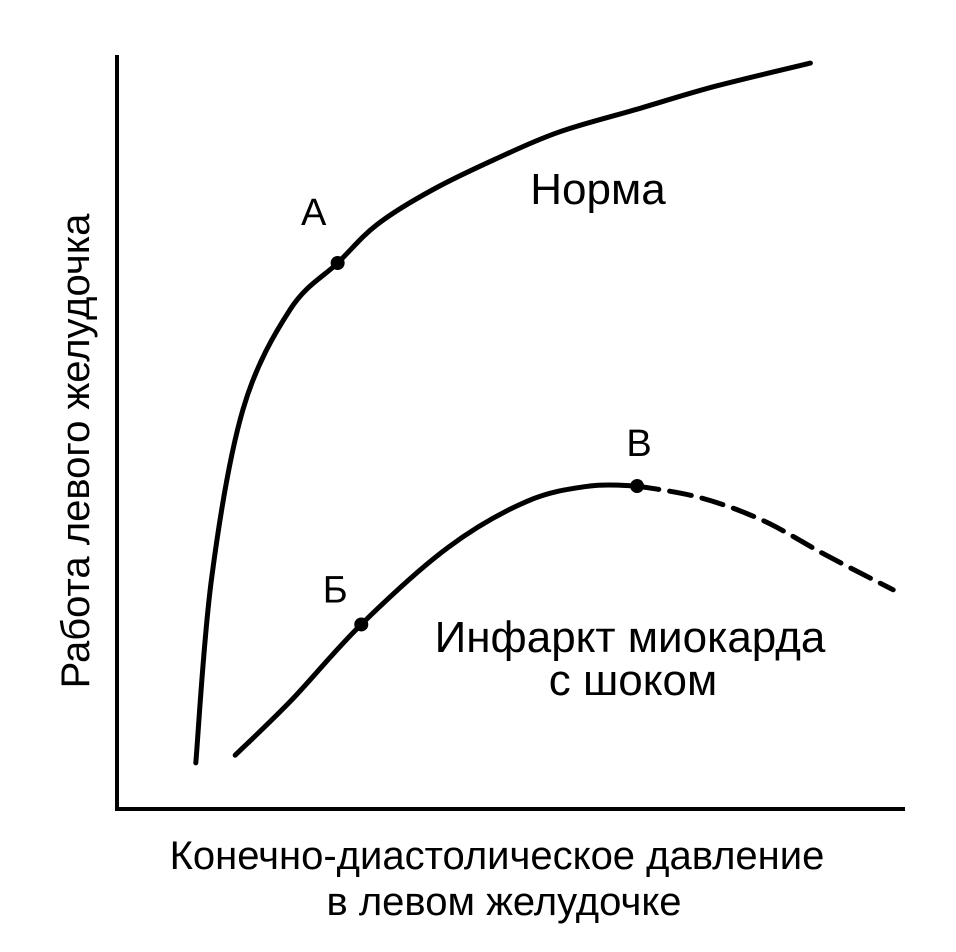 This screenshot has height=952, width=956. Describe the element at coordinates (598, 189) in the screenshot. I see `series-label-normal: Норма` at that location.